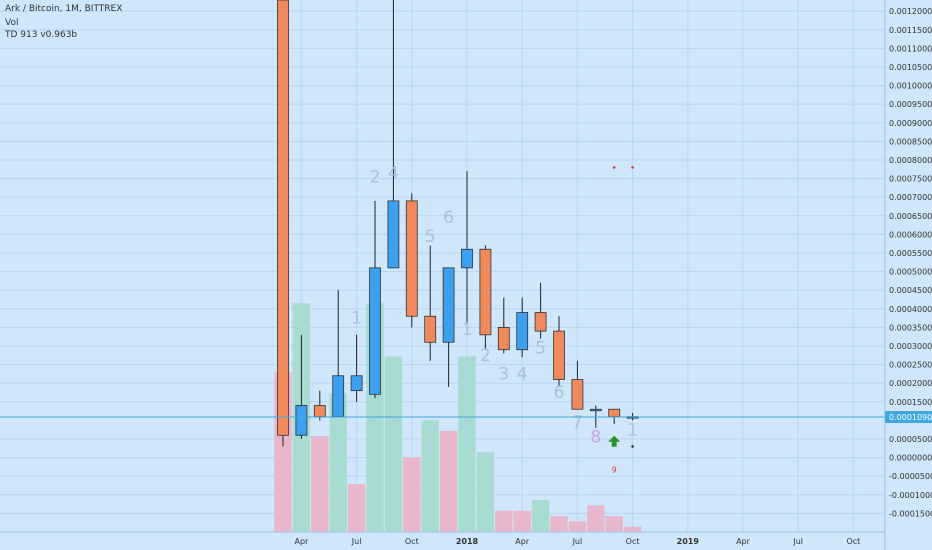 The image size is (932, 550). I want to click on last-price-label: 0.00010904, so click(910, 417).